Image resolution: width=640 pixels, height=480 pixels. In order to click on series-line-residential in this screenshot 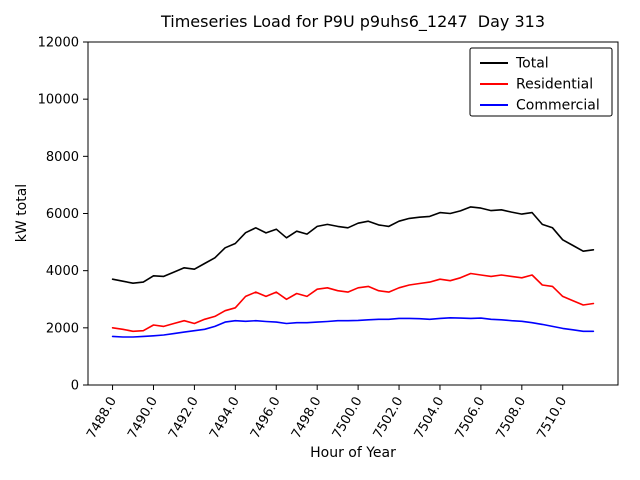, I will do `click(353, 302)`.